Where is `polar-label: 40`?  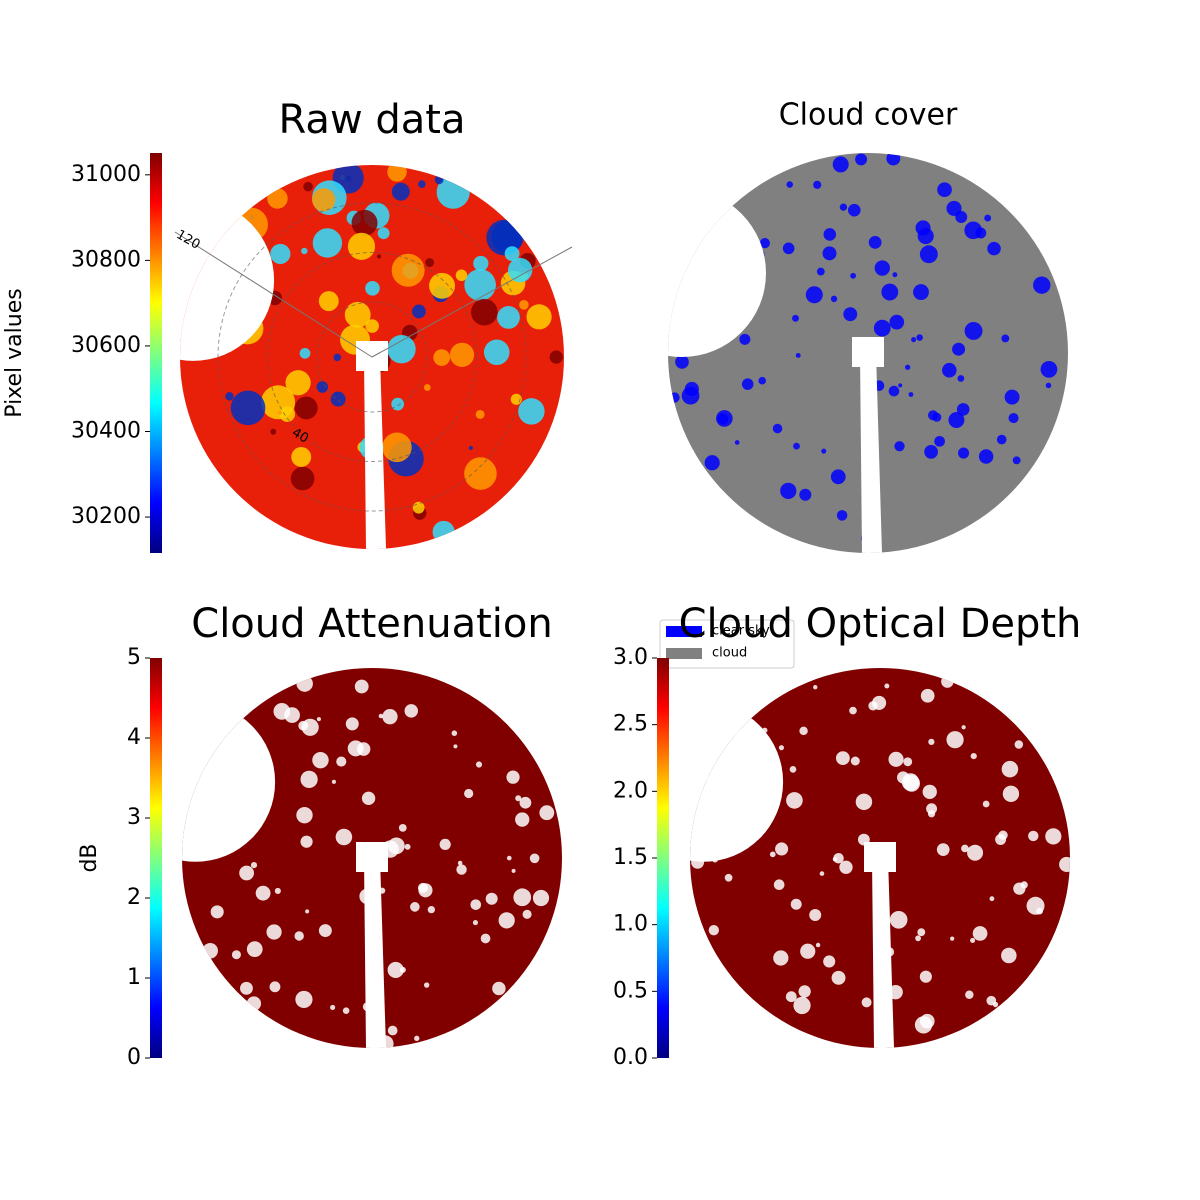 polar-label: 40 is located at coordinates (300, 435).